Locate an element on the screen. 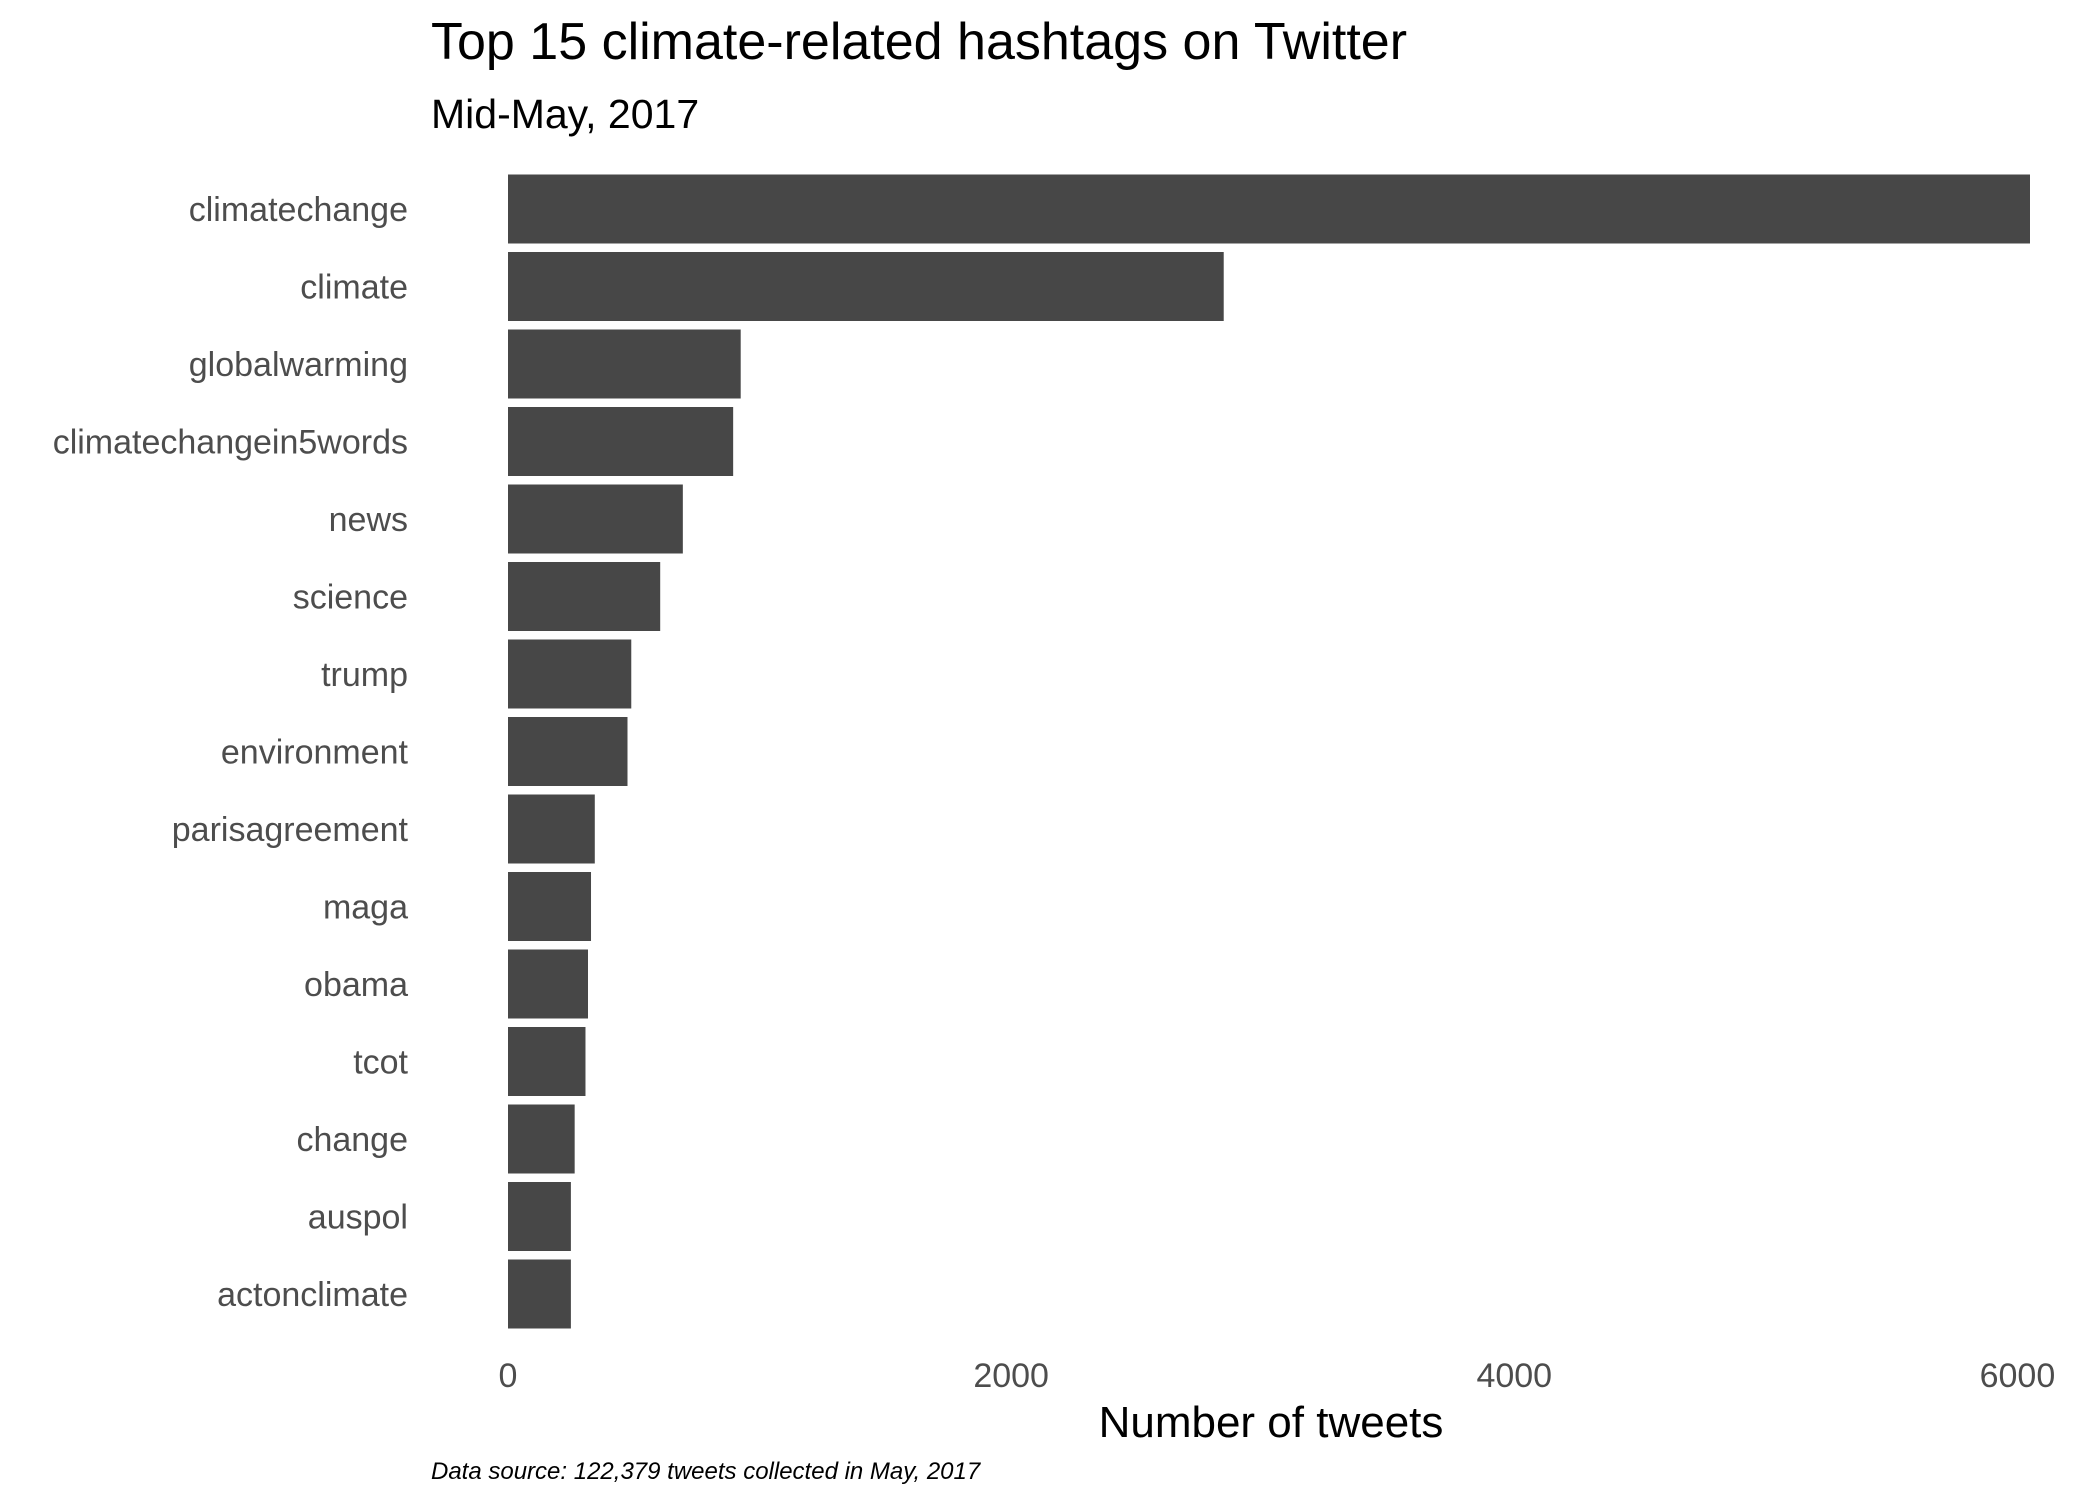  bar-actonclimate is located at coordinates (539, 1294).